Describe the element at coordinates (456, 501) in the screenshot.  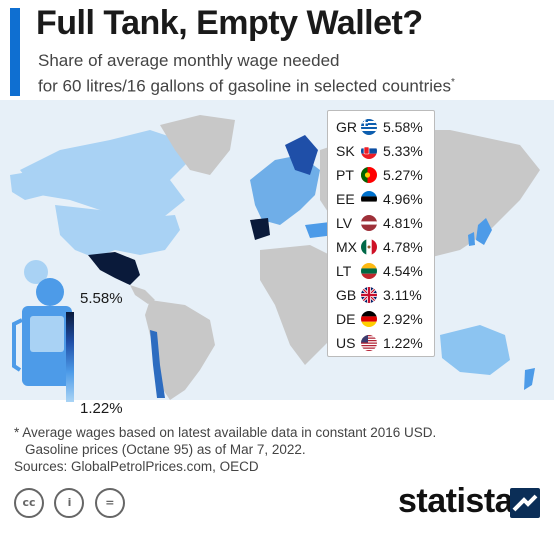
I see `statista-logo-text: statista` at that location.